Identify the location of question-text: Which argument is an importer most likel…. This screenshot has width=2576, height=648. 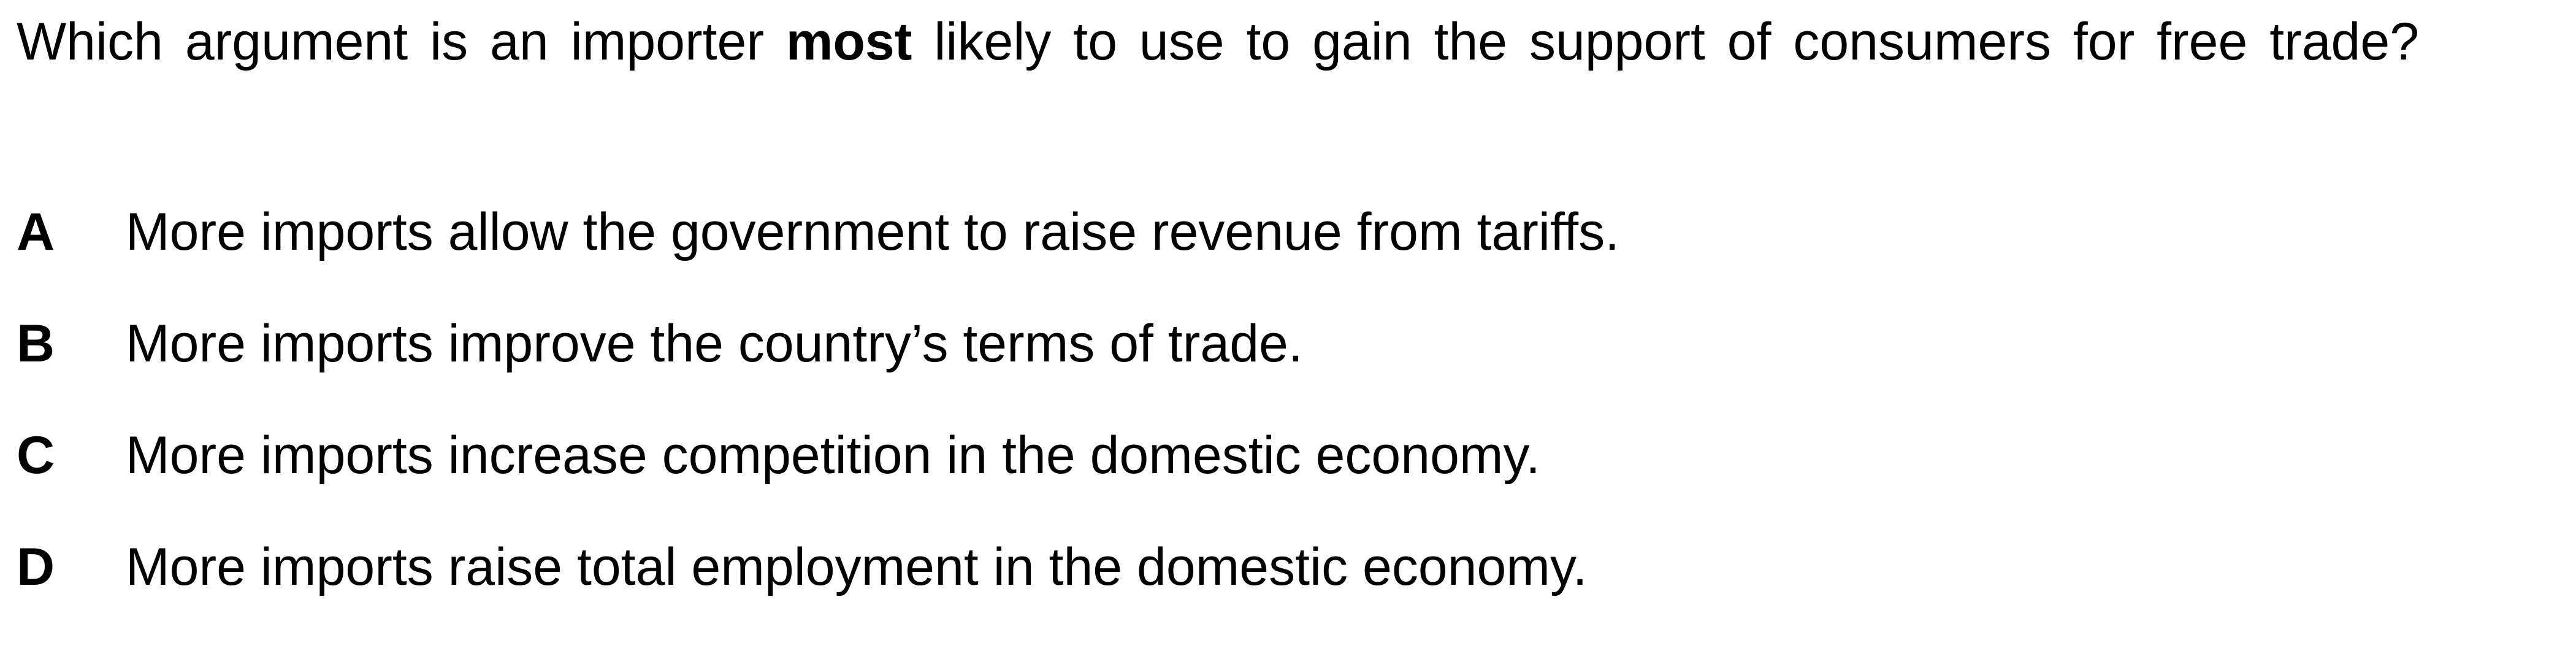
(1243, 41).